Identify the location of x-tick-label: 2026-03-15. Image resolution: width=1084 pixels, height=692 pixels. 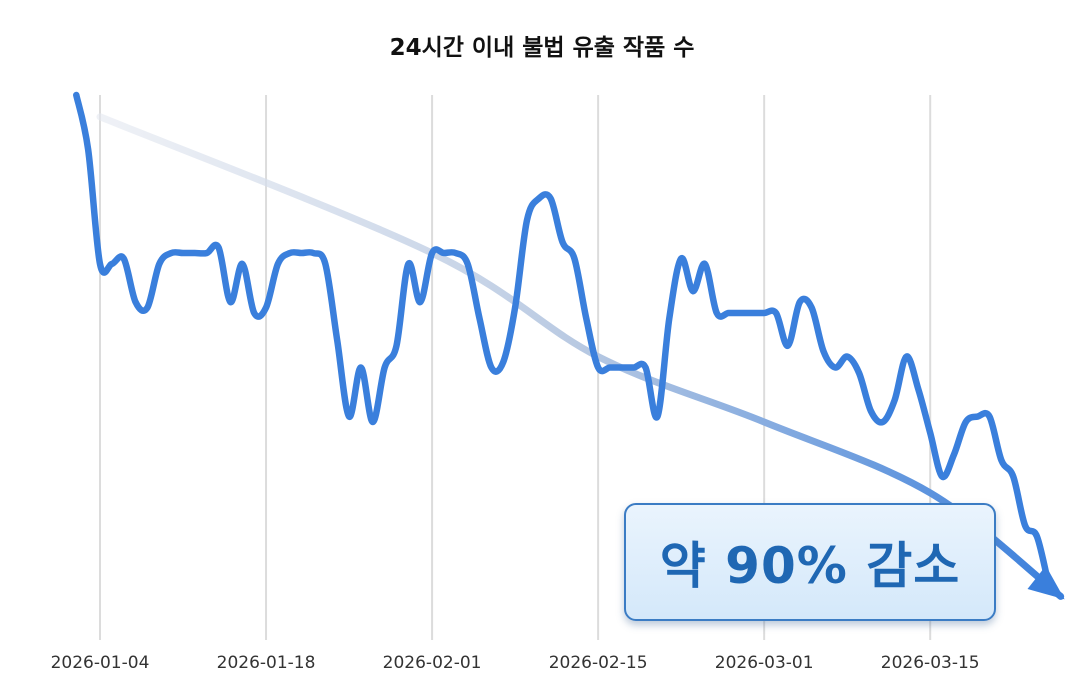
(930, 663).